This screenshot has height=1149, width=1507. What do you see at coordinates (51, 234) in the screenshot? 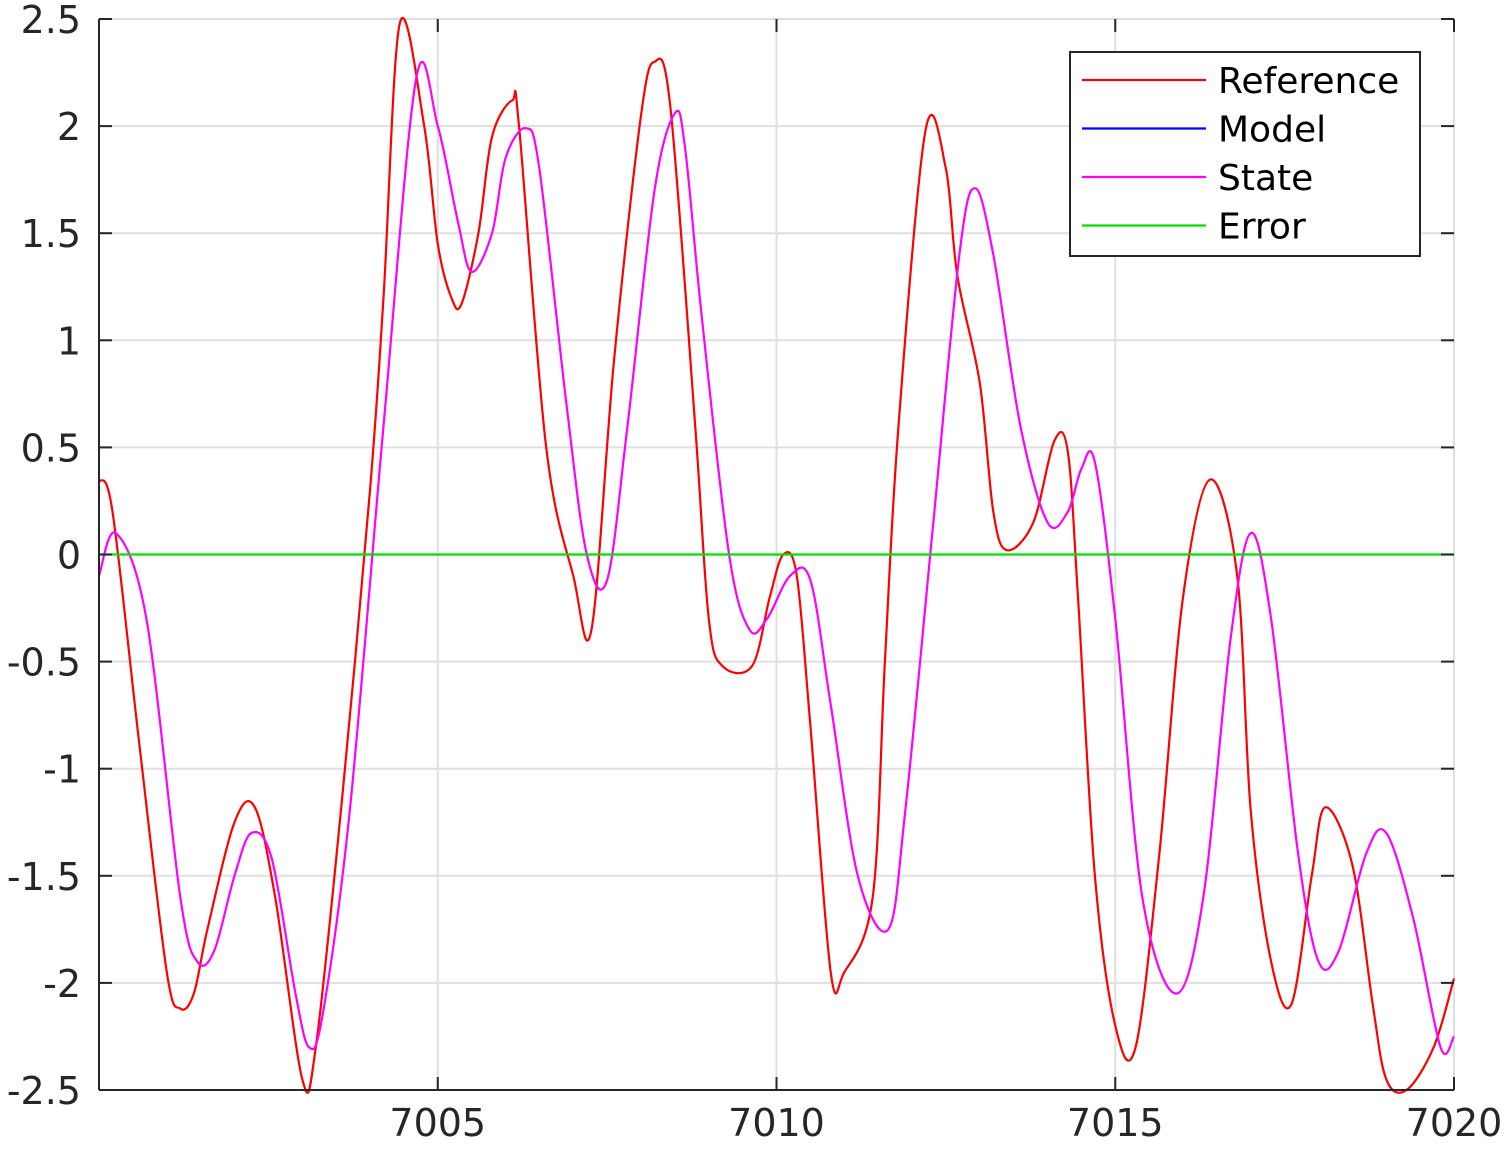
I see `y-tick-label: 1.5` at bounding box center [51, 234].